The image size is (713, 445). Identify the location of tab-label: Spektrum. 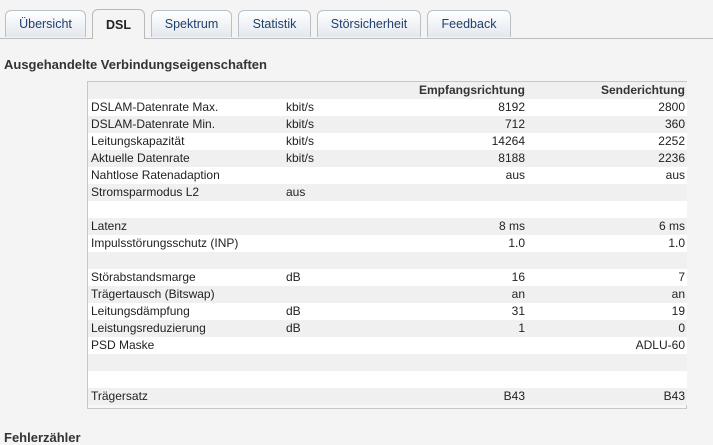
(191, 24).